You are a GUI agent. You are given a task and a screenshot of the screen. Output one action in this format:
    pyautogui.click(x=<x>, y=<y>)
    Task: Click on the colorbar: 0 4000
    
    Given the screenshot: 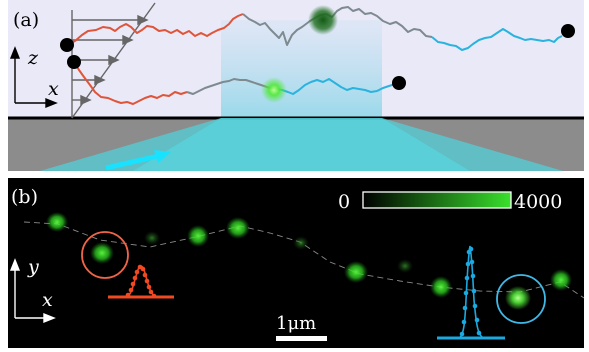 What is the action you would take?
    pyautogui.click(x=450, y=202)
    